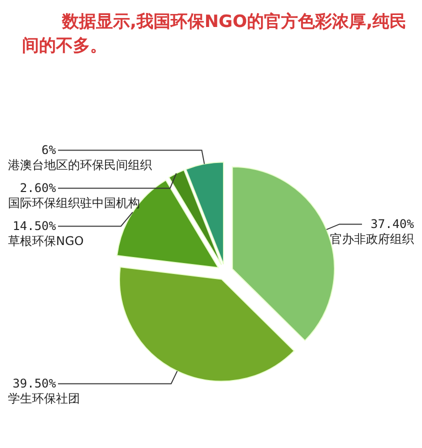 This screenshot has width=422, height=448. I want to click on data-label: 14.50%, so click(34, 226).